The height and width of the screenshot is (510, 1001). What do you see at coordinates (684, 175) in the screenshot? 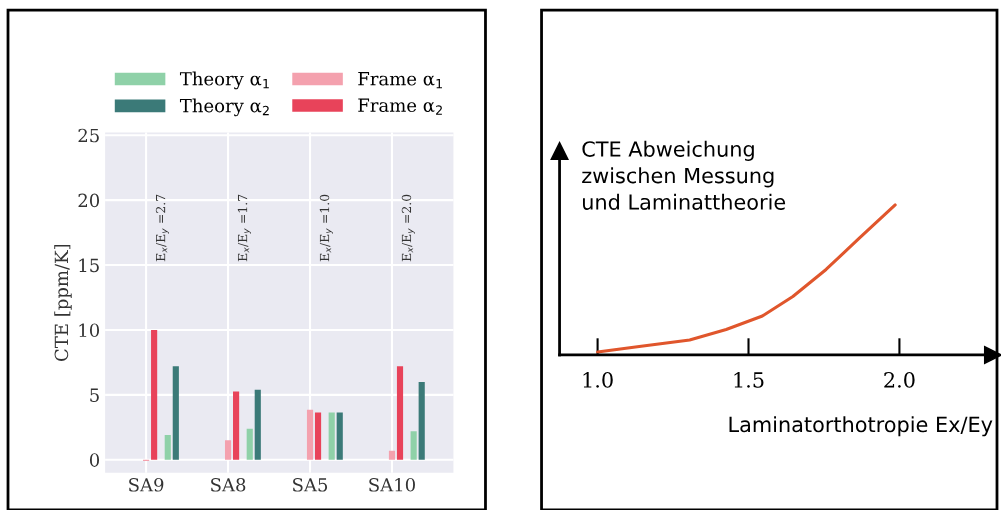
I see `y-axis-title: CTE Abweichung zwischen Messung und Laminattheorie` at bounding box center [684, 175].